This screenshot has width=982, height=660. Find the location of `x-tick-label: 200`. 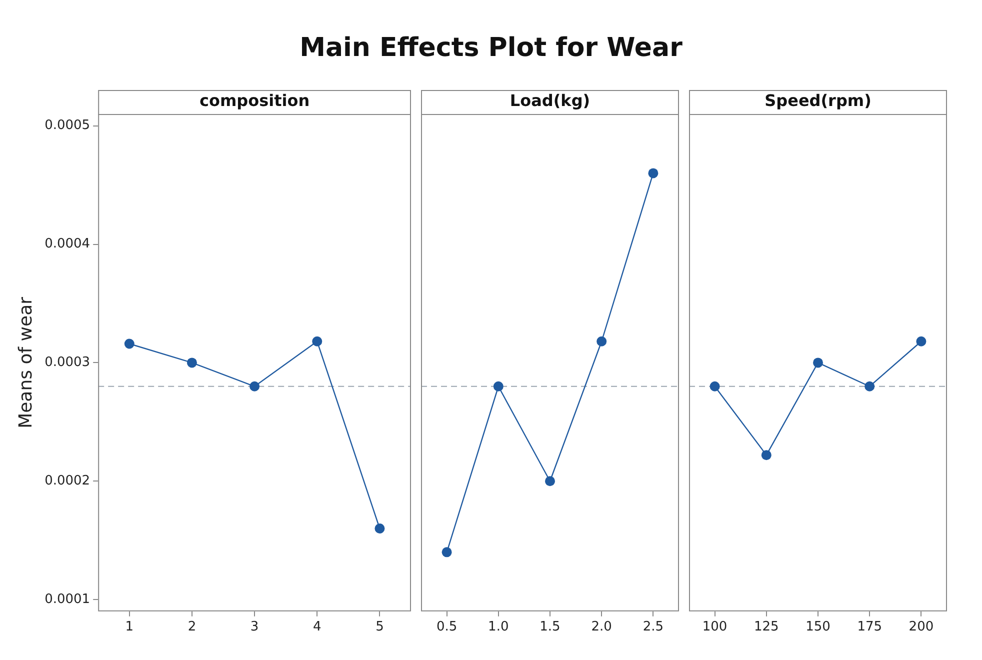

x-tick-label: 200 is located at coordinates (921, 627).